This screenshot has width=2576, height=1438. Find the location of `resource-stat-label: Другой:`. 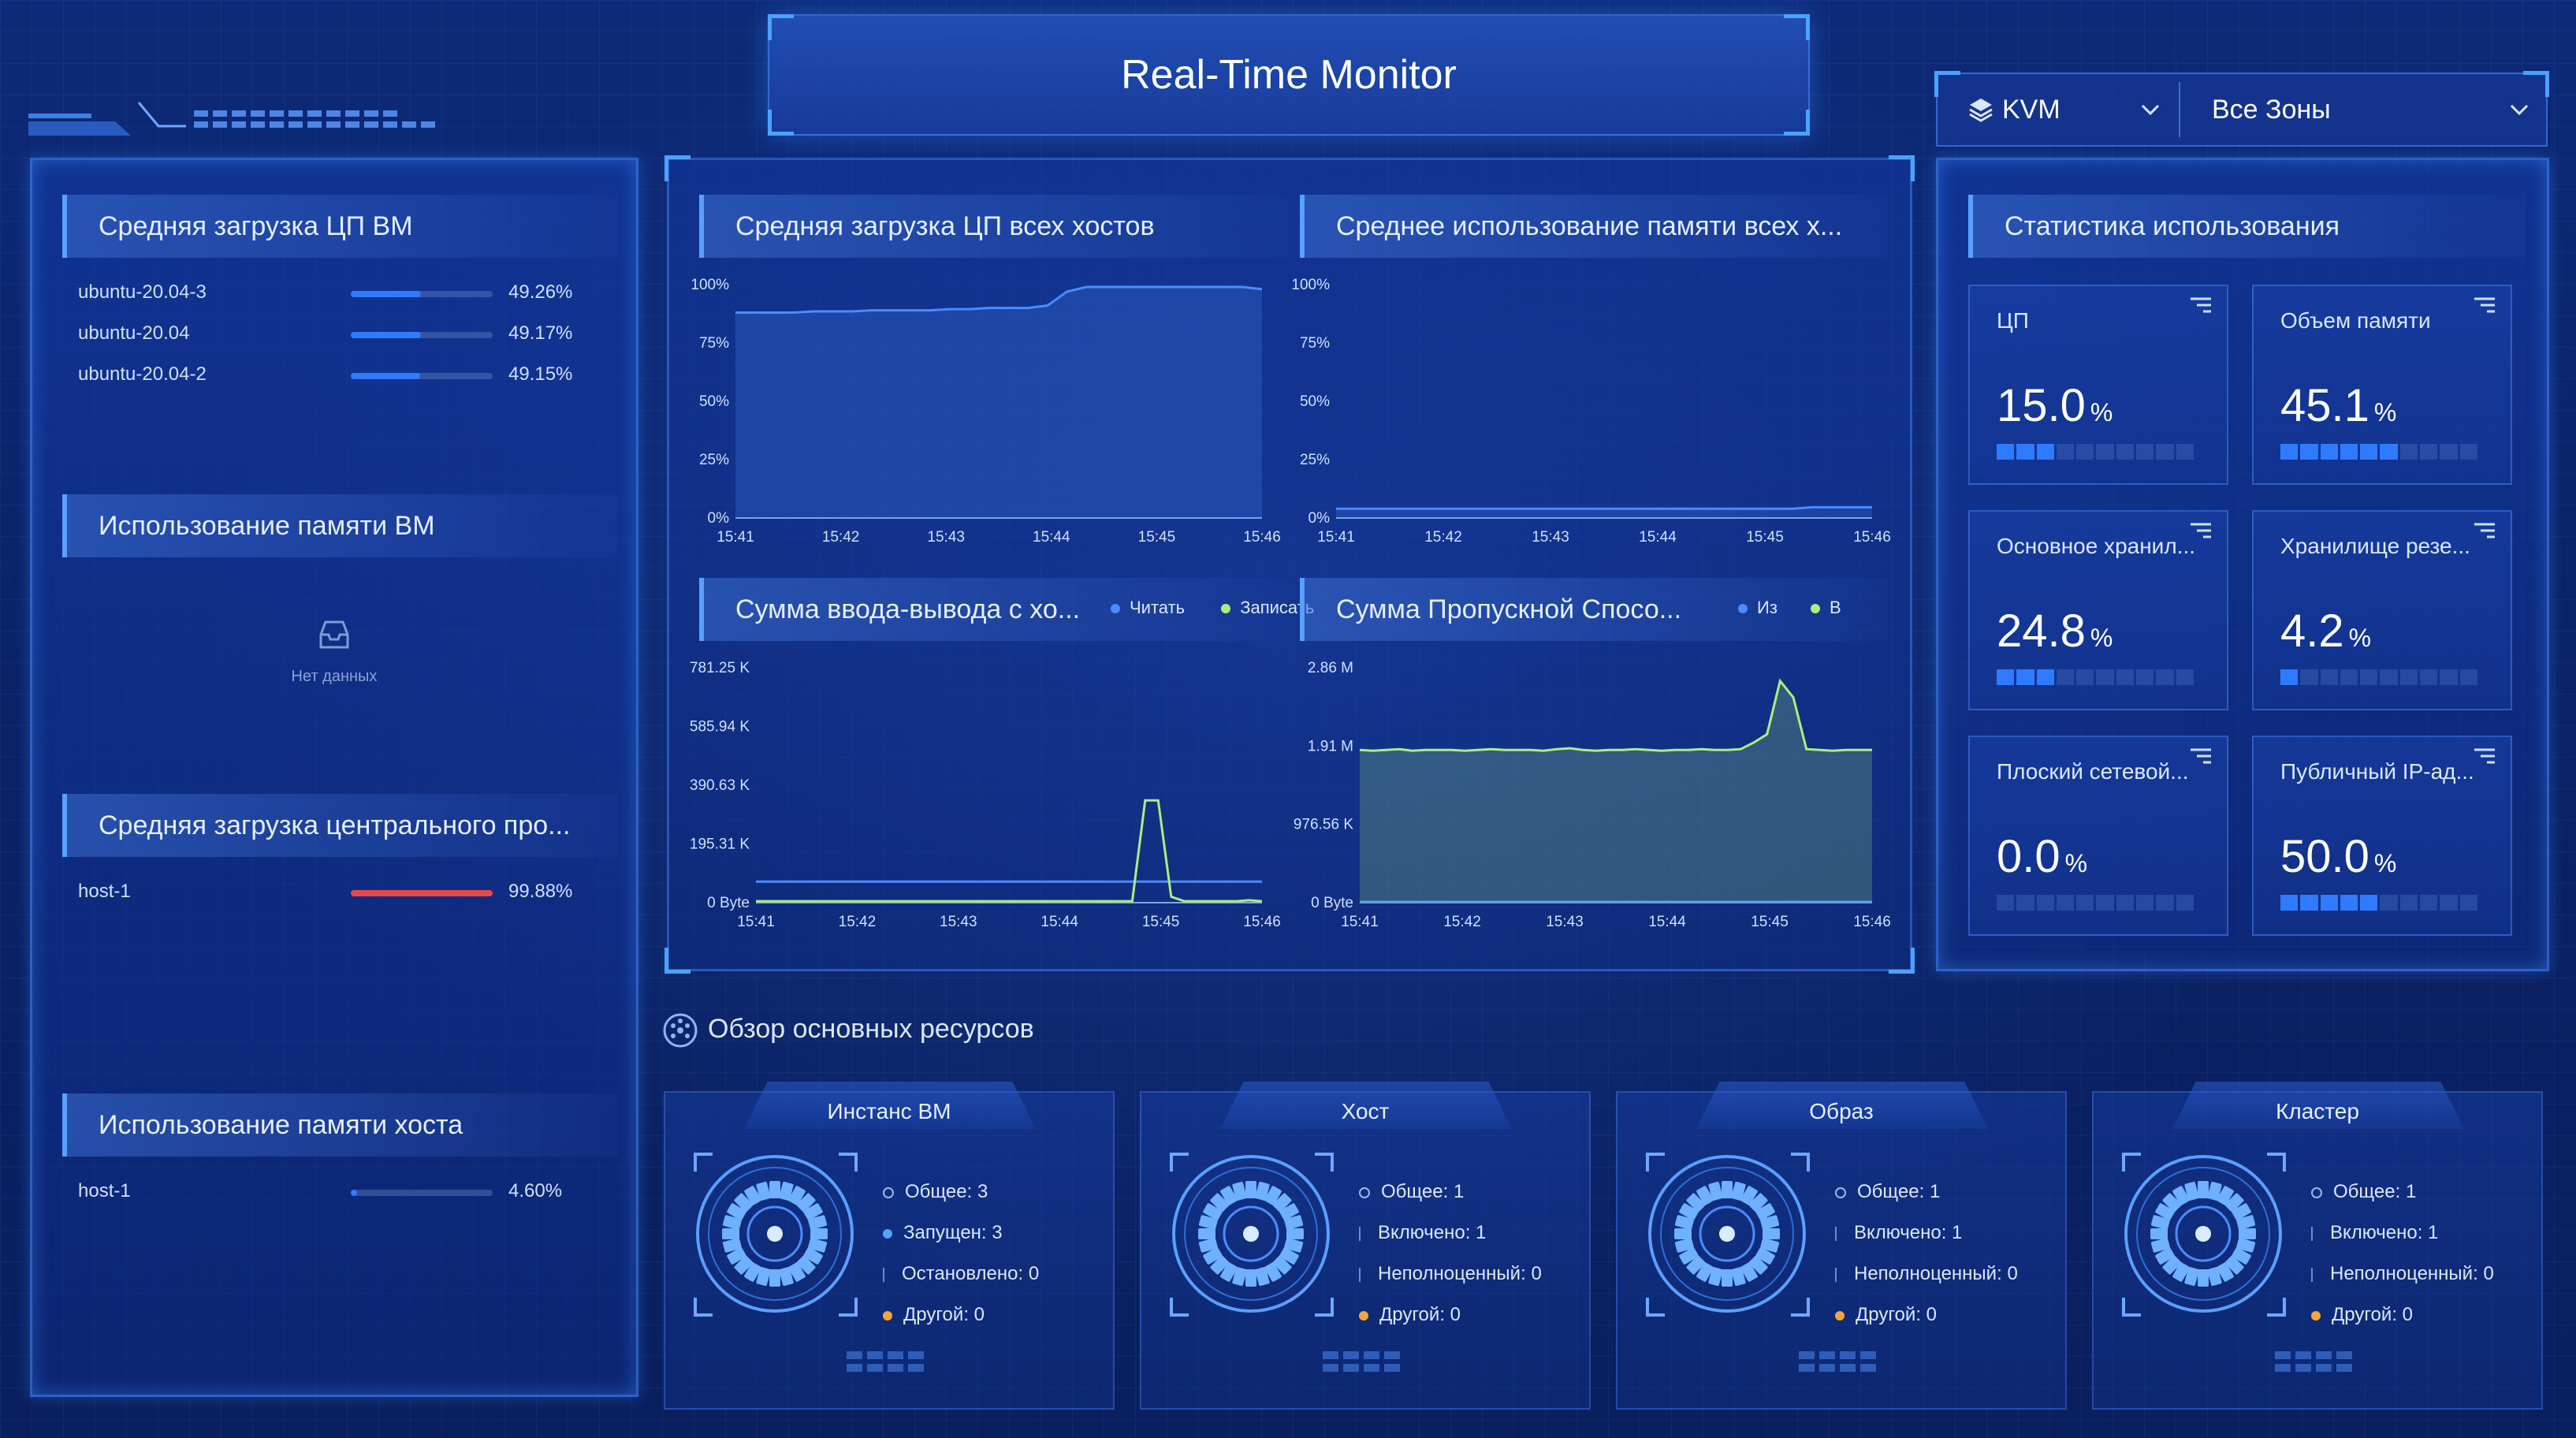

resource-stat-label: Другой: is located at coordinates (1412, 1314).